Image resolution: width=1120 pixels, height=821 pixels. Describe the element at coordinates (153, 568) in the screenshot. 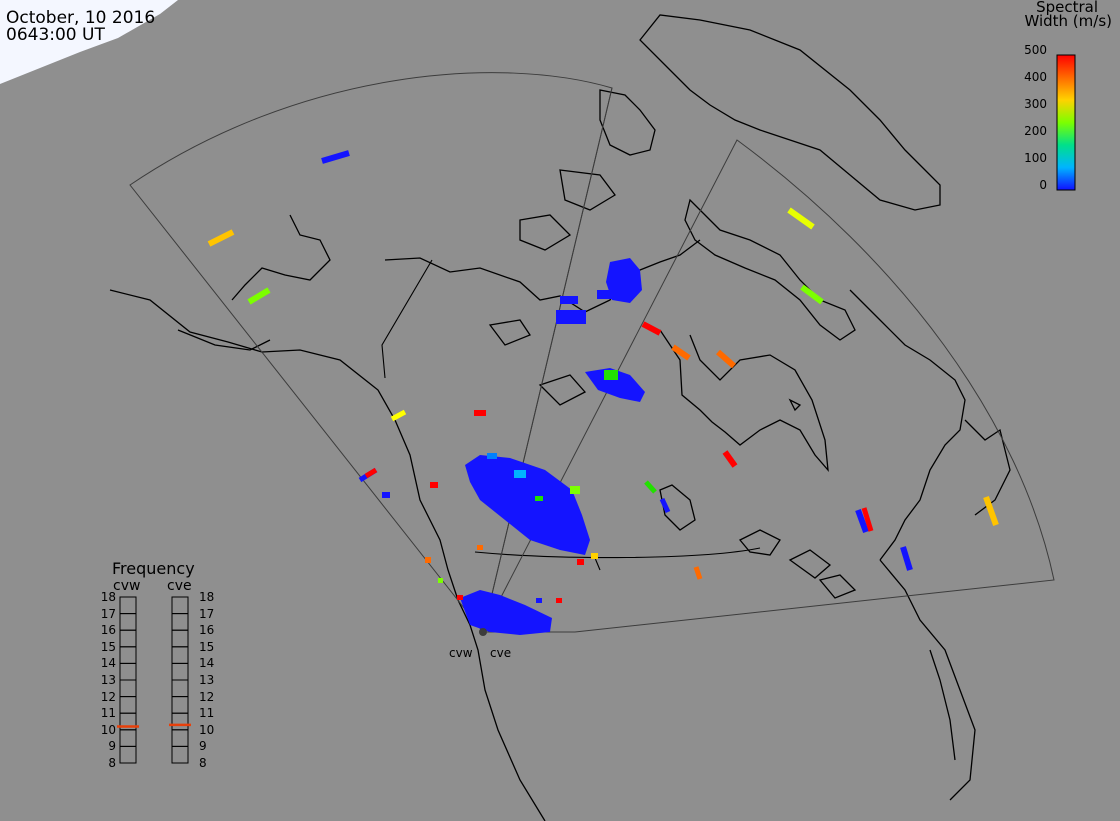

I see `frequency-title: Frequency` at that location.